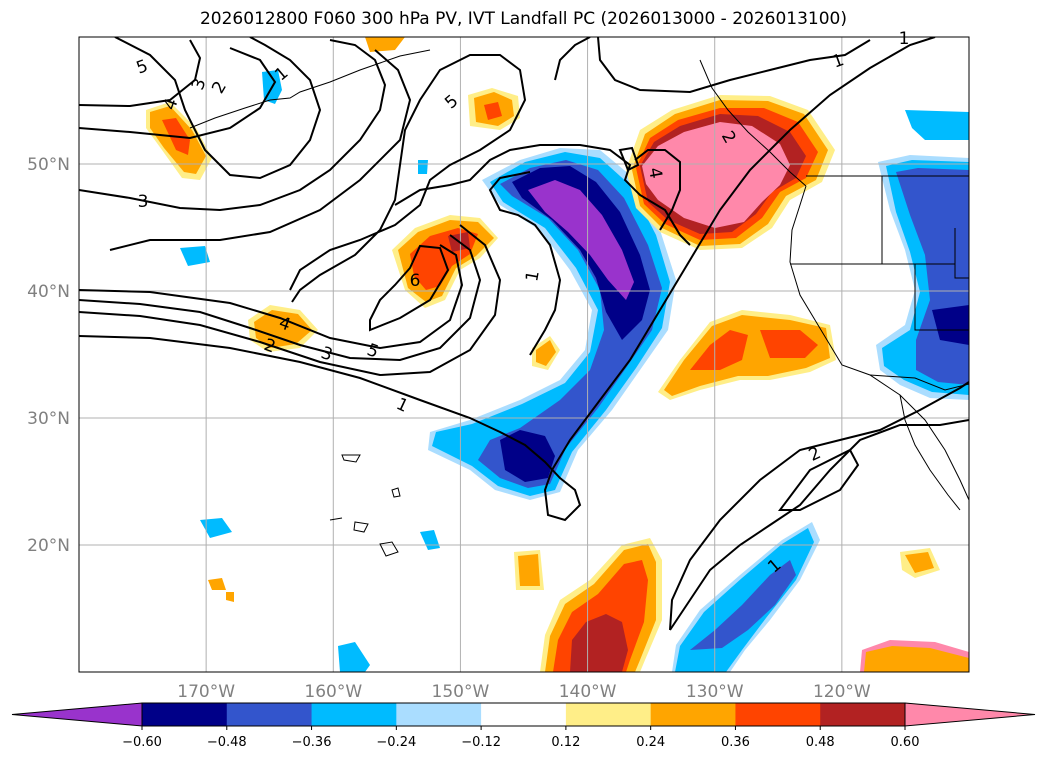 The image size is (1047, 765). What do you see at coordinates (283, 329) in the screenshot?
I see `pos-patch-2b` at bounding box center [283, 329].